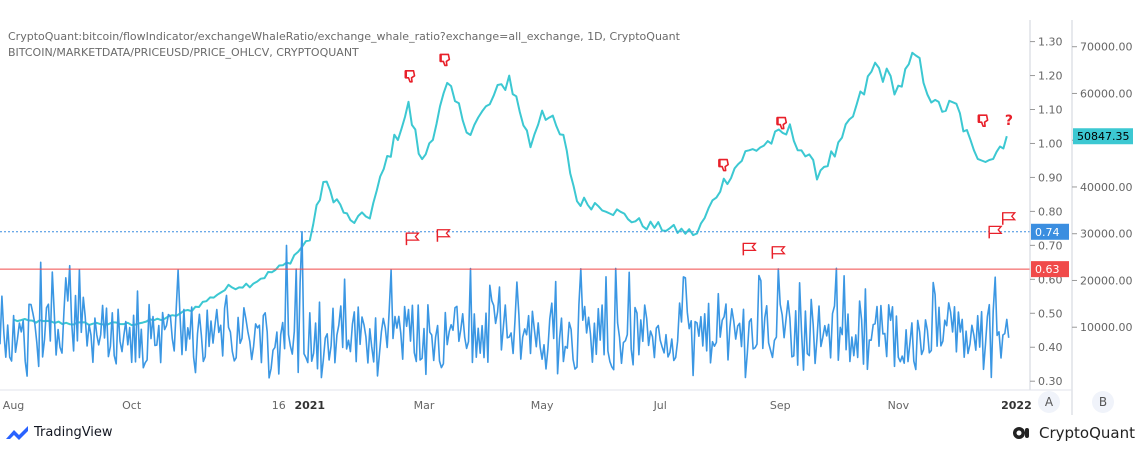 This screenshot has width=1143, height=467. I want to click on x-tick-label: Sep, so click(780, 405).